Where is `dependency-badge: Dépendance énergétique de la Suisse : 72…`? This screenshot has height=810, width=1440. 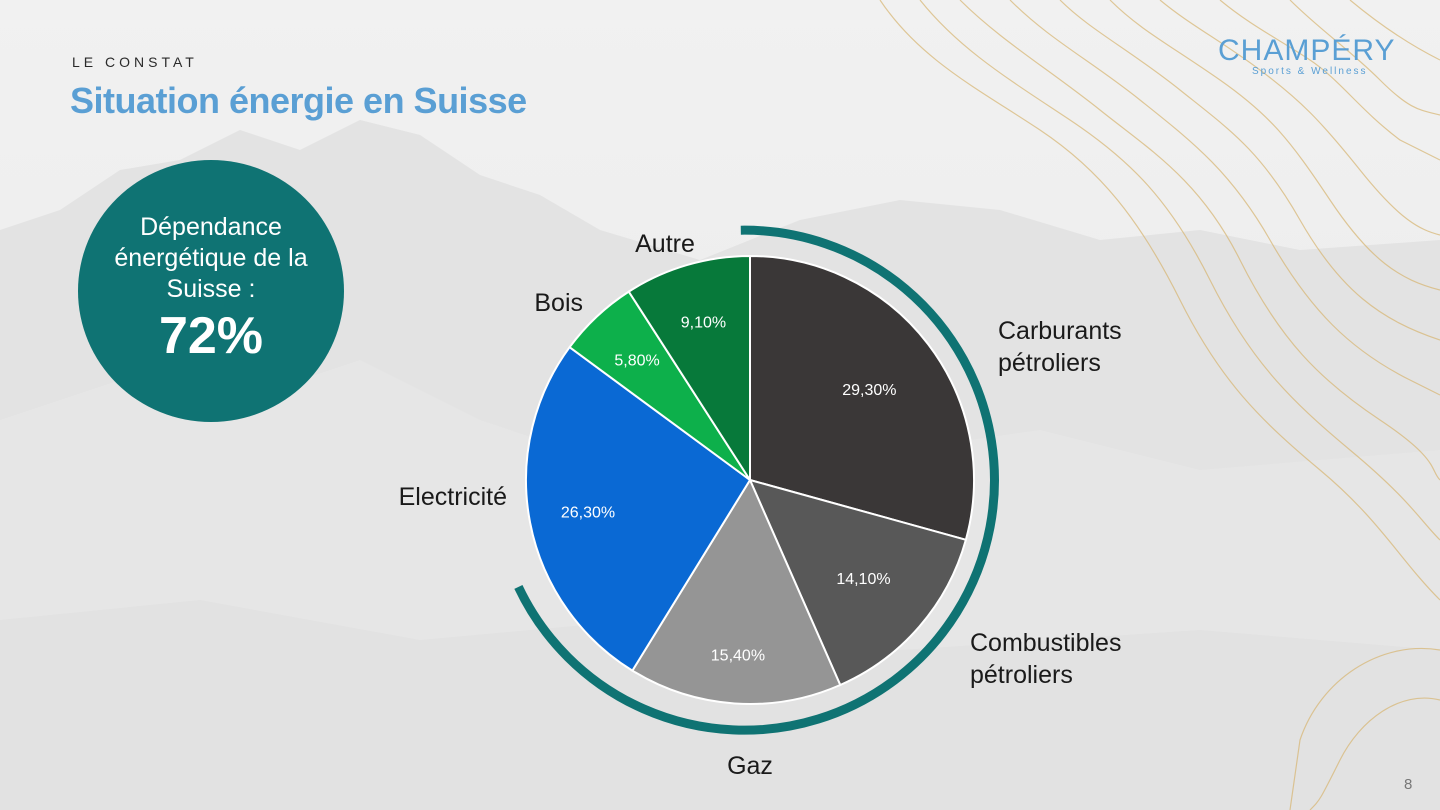
dependency-badge: Dépendance énergétique de la Suisse : 72… is located at coordinates (211, 291).